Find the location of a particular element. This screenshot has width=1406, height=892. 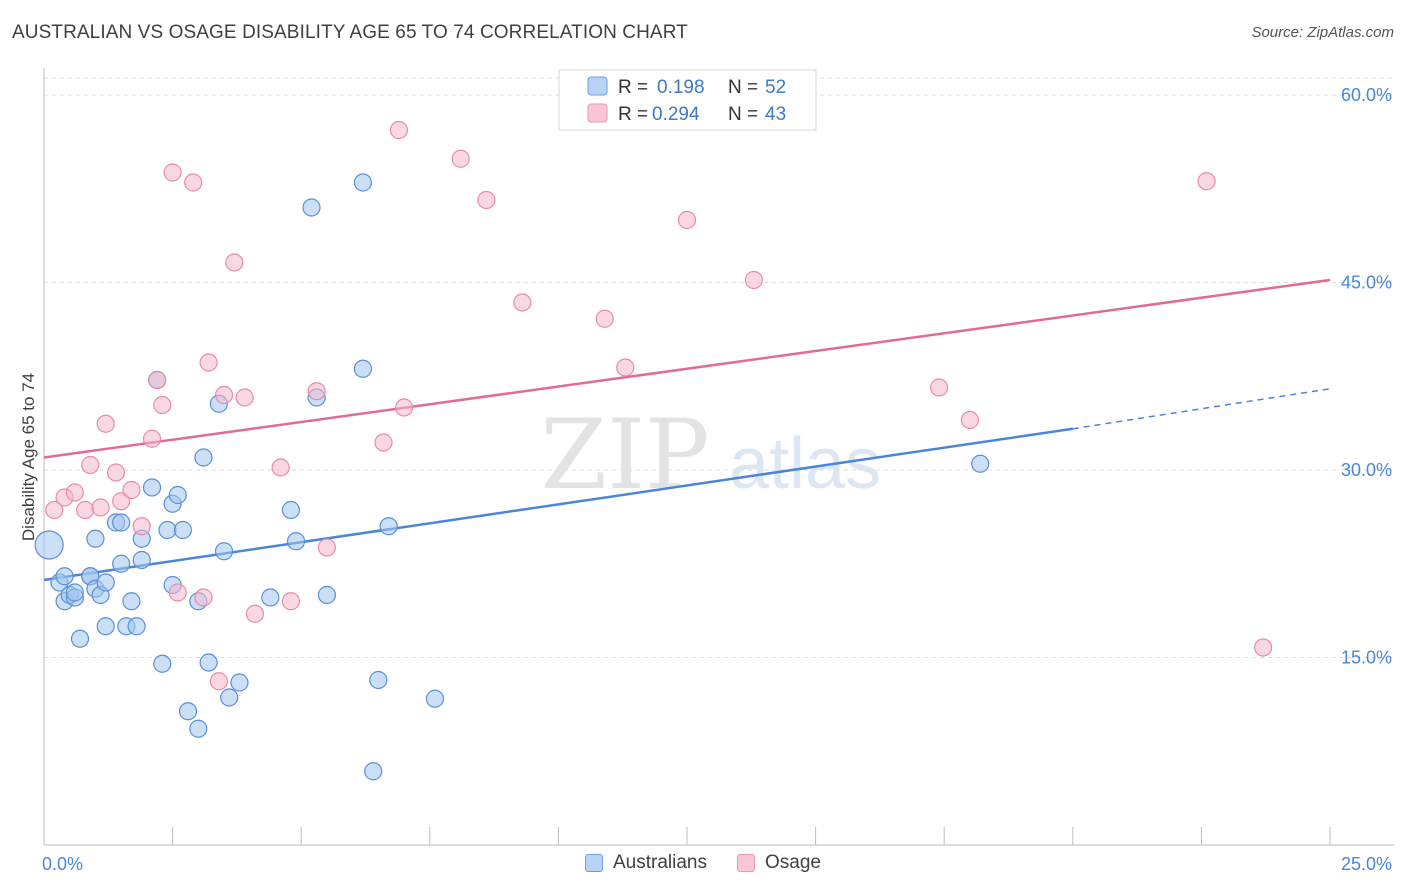

legend-swatch-australians is located at coordinates (597, 86).